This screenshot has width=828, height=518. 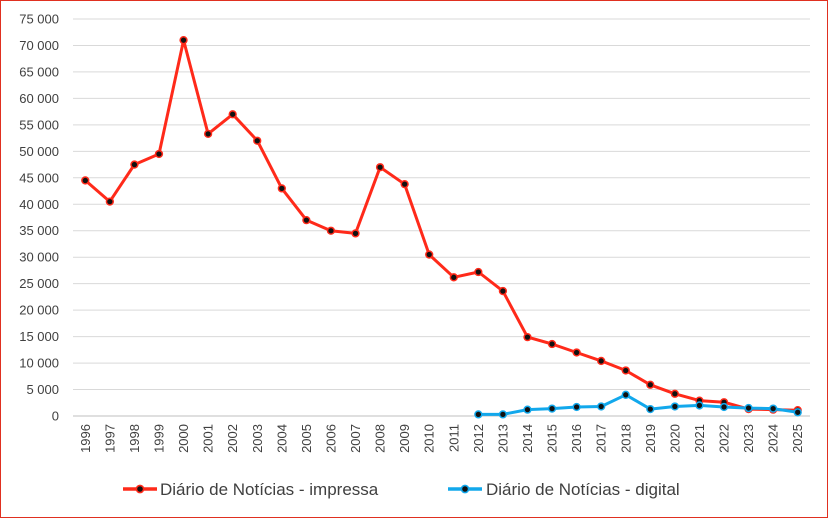 I want to click on y-tick-label: 5 000, so click(x=42, y=389).